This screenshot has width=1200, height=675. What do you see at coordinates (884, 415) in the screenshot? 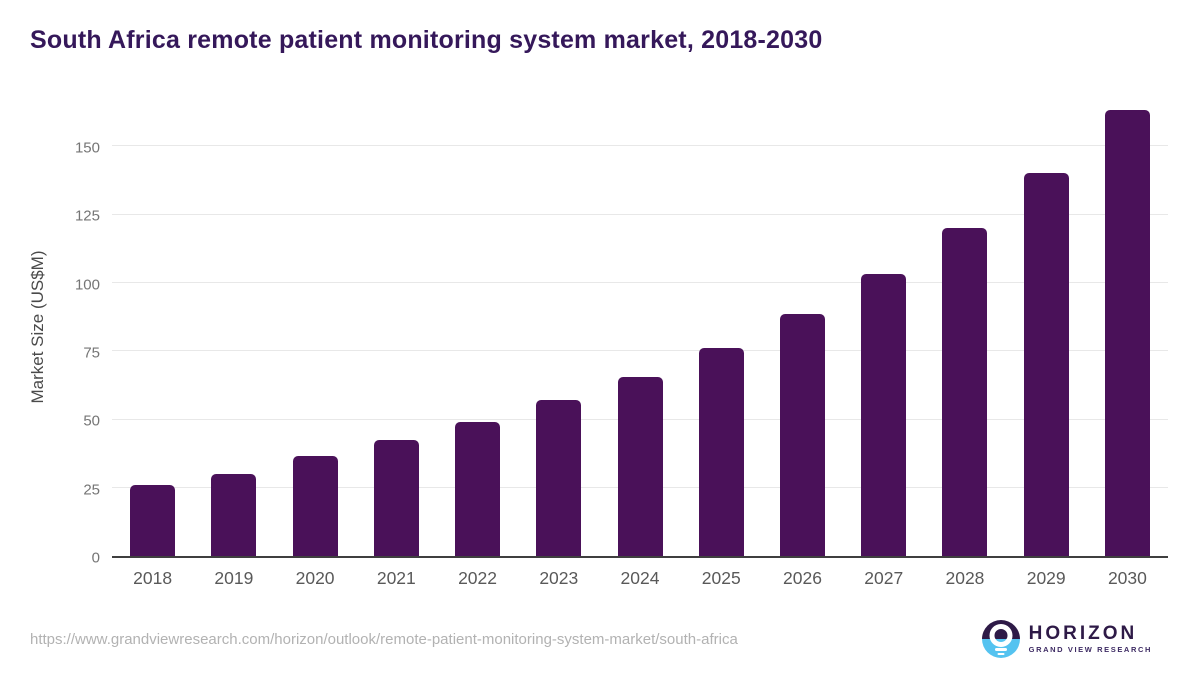
I see `bar-2027` at bounding box center [884, 415].